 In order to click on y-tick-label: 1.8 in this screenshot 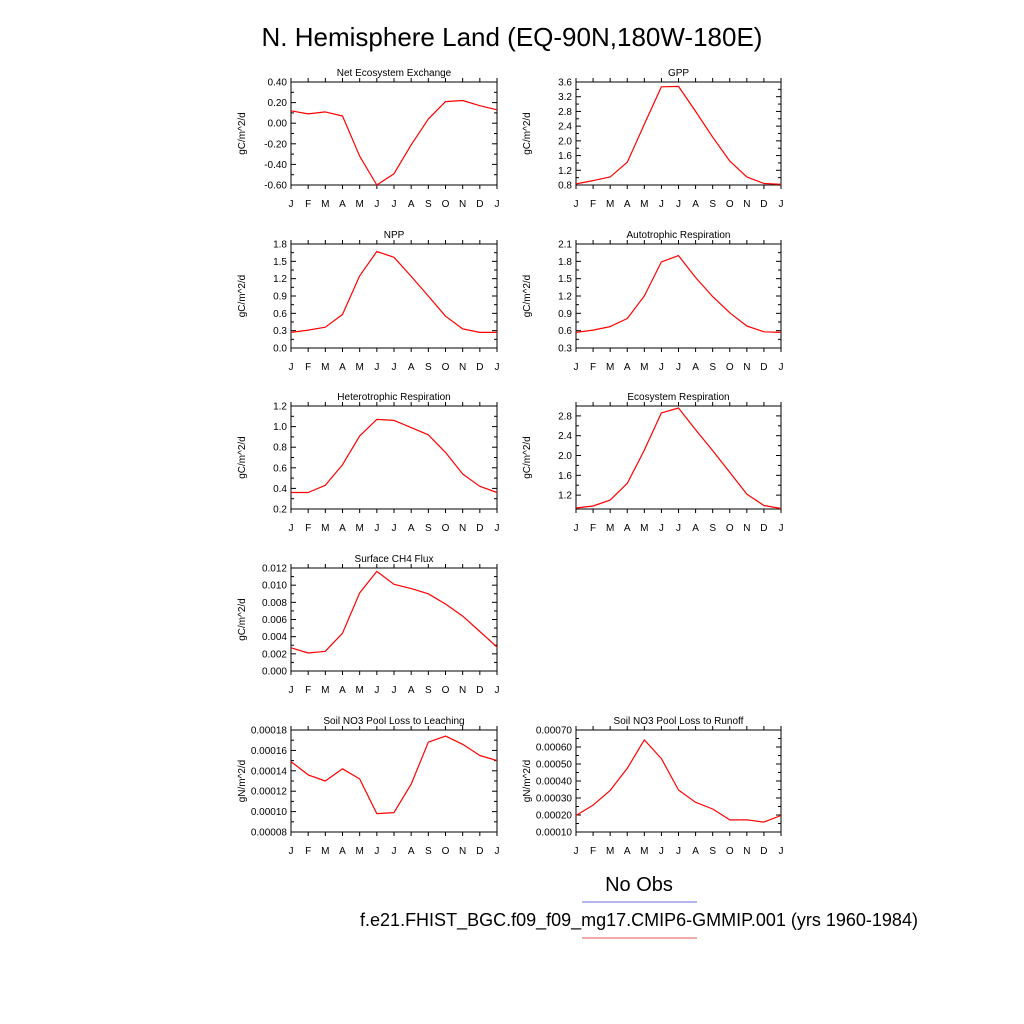, I will do `click(280, 245)`.